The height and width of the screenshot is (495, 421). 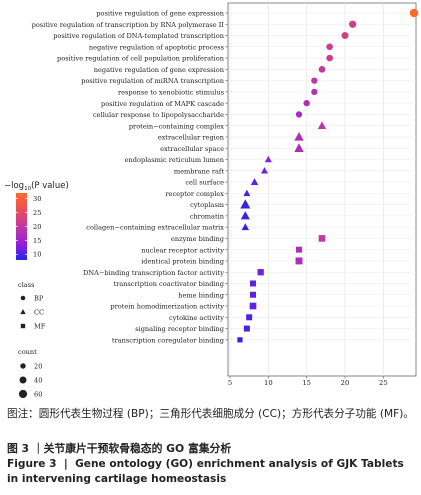 What do you see at coordinates (36, 186) in the screenshot?
I see `pvalue-legend-title: −log10(P value)` at bounding box center [36, 186].